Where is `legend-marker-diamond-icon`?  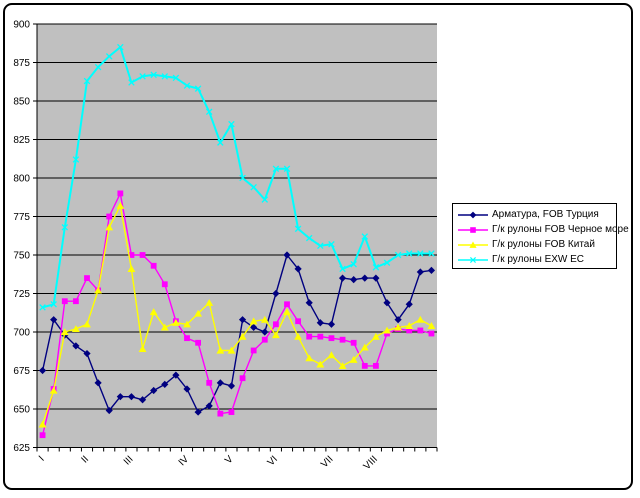
legend-marker-diamond-icon is located at coordinates (473, 214).